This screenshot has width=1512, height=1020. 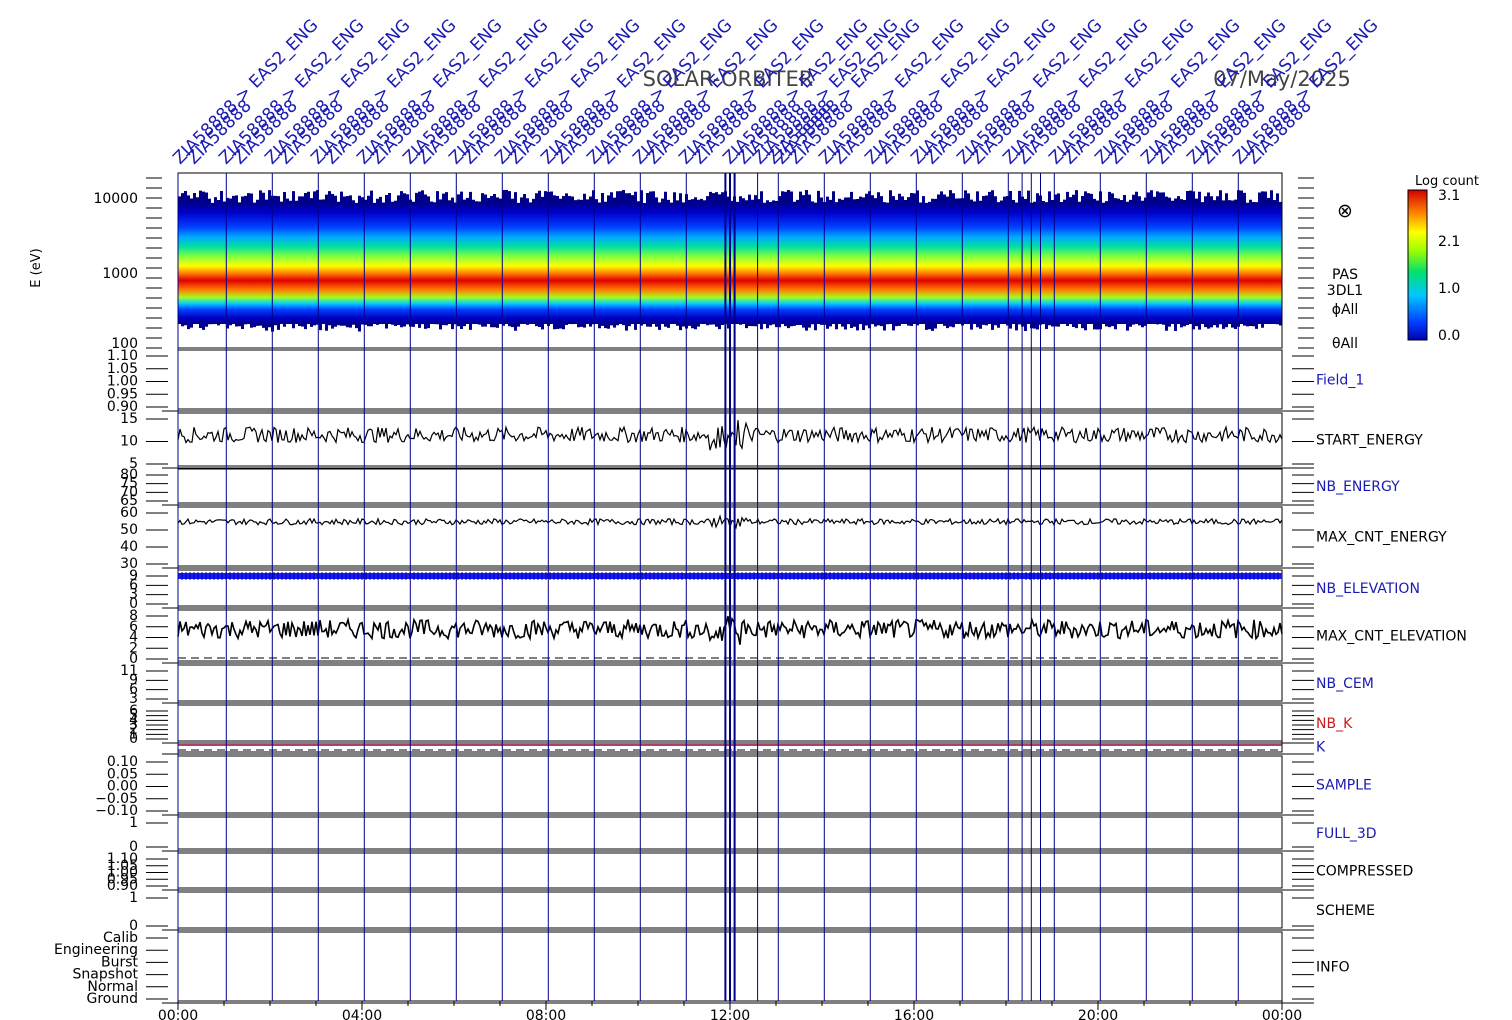 What do you see at coordinates (1346, 834) in the screenshot?
I see `panel-label: FULL_3D` at bounding box center [1346, 834].